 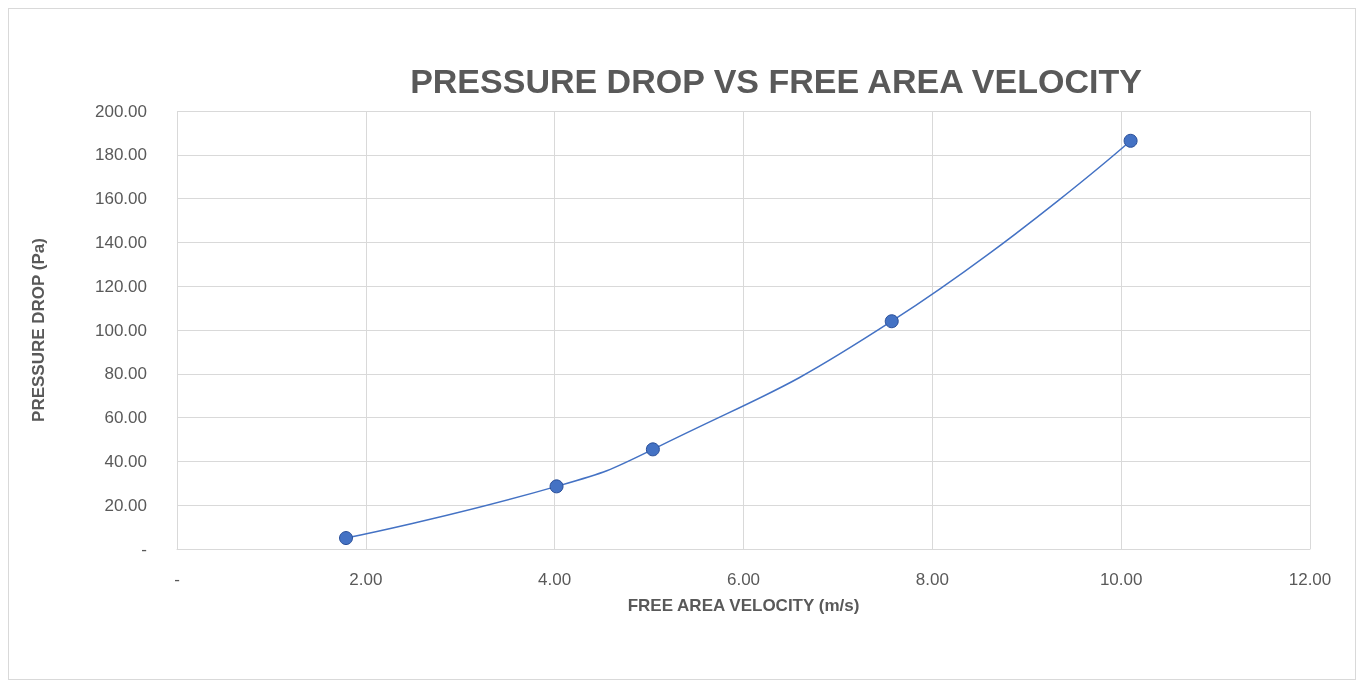 I want to click on x-tick-label: 10.00, so click(x=1121, y=579).